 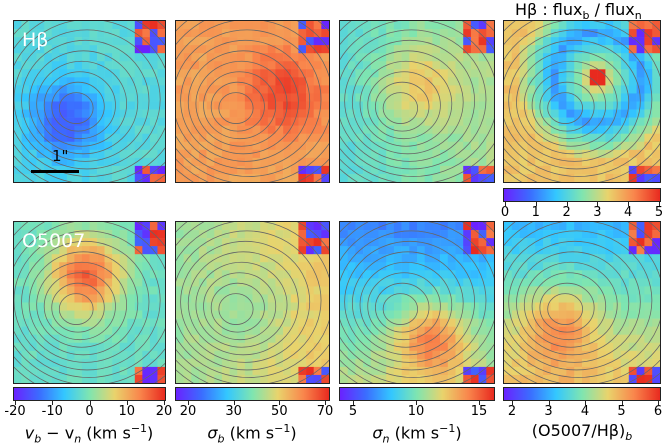 What do you see at coordinates (251, 434) in the screenshot?
I see `colorbar-sigma-b-label: σb (km s−1)` at bounding box center [251, 434].